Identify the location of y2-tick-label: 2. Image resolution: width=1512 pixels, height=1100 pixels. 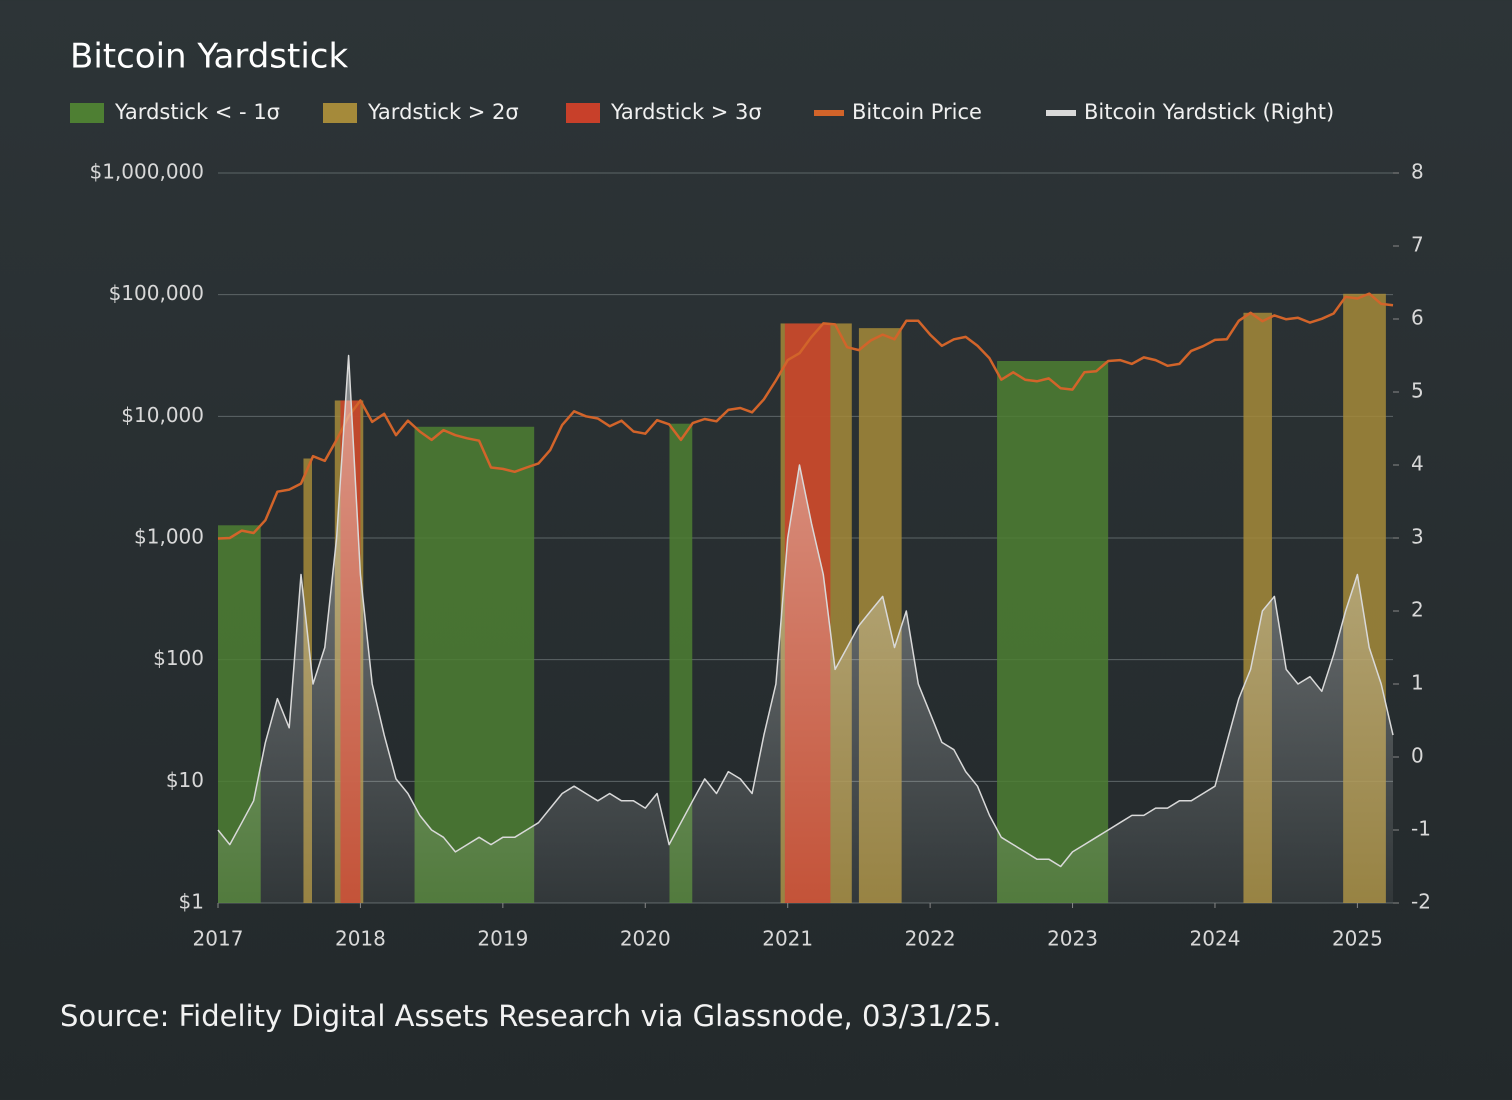
(1417, 610).